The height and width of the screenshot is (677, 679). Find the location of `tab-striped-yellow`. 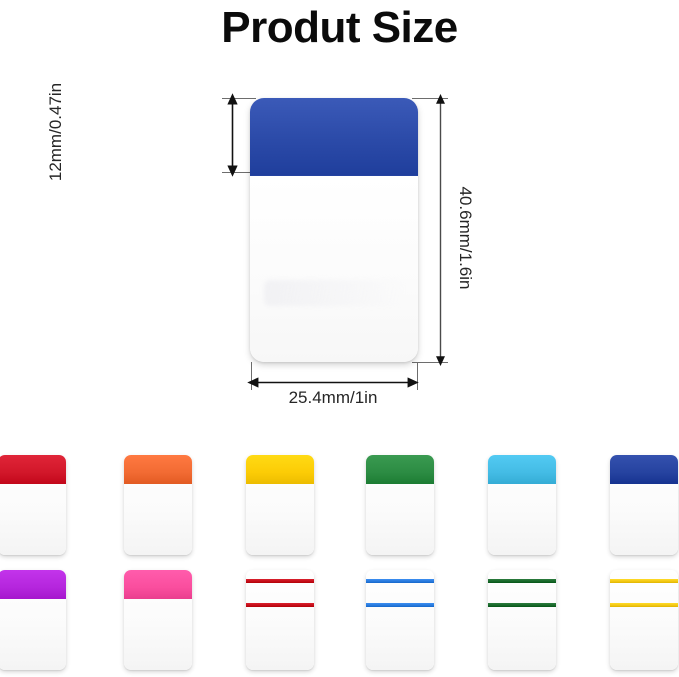

tab-striped-yellow is located at coordinates (644, 620).